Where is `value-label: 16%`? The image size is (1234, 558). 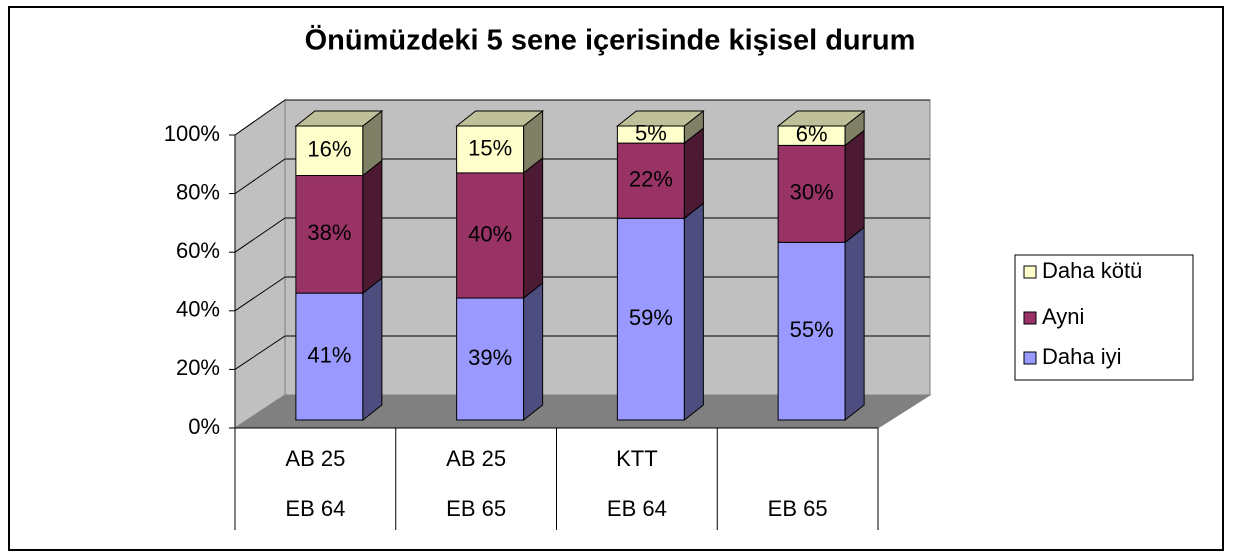 value-label: 16% is located at coordinates (329, 149).